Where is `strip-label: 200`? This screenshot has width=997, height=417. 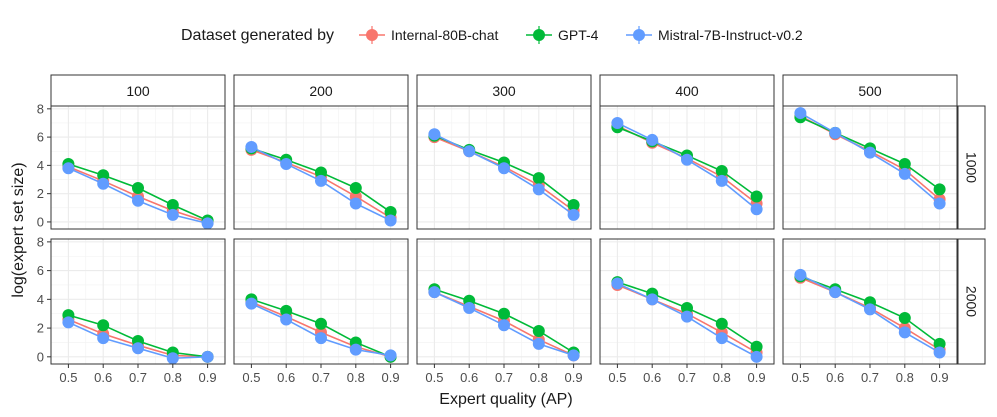 strip-label: 200 is located at coordinates (321, 91).